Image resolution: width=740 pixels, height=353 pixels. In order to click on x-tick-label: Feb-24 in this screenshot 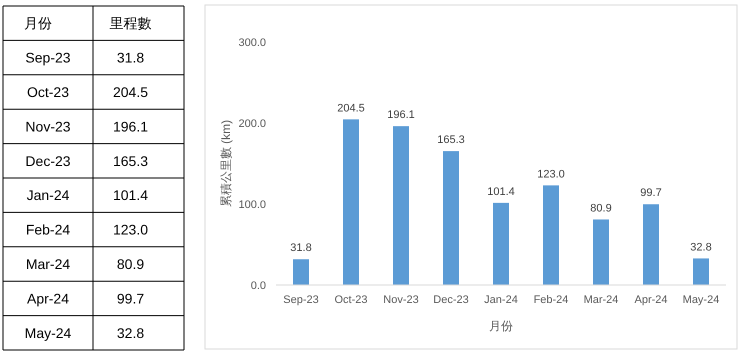, I will do `click(551, 300)`.